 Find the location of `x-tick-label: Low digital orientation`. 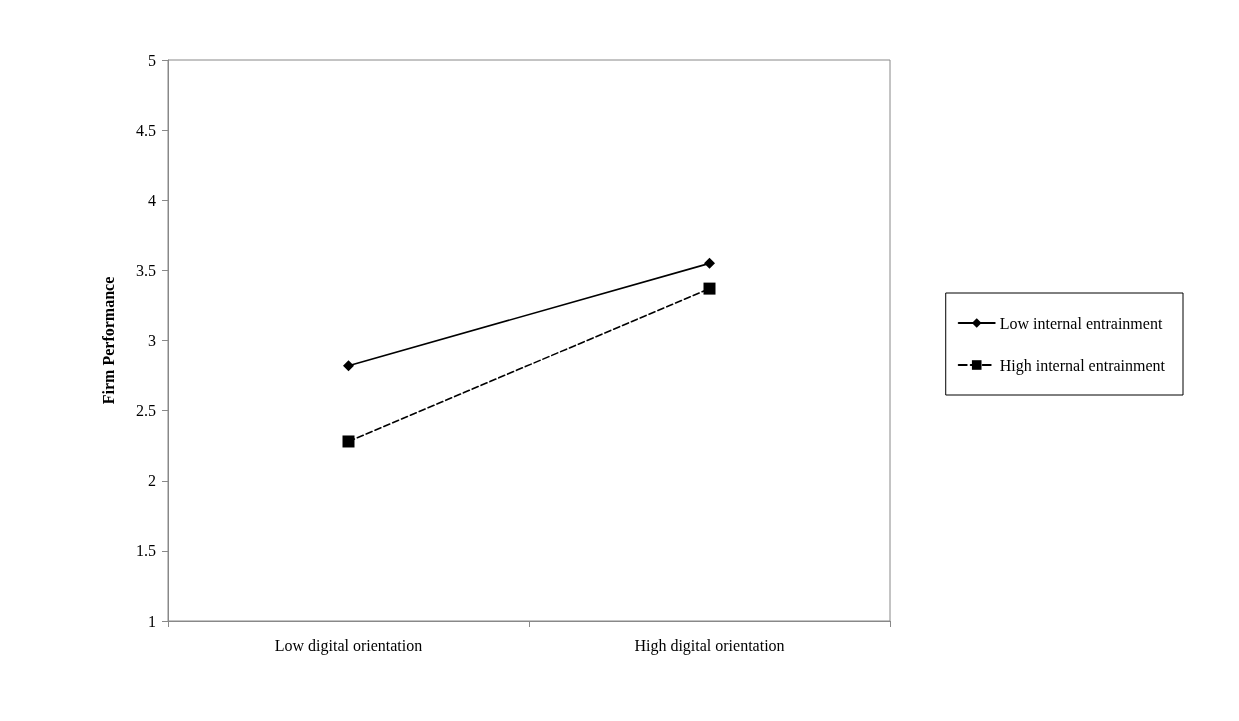

x-tick-label: Low digital orientation is located at coordinates (348, 645).